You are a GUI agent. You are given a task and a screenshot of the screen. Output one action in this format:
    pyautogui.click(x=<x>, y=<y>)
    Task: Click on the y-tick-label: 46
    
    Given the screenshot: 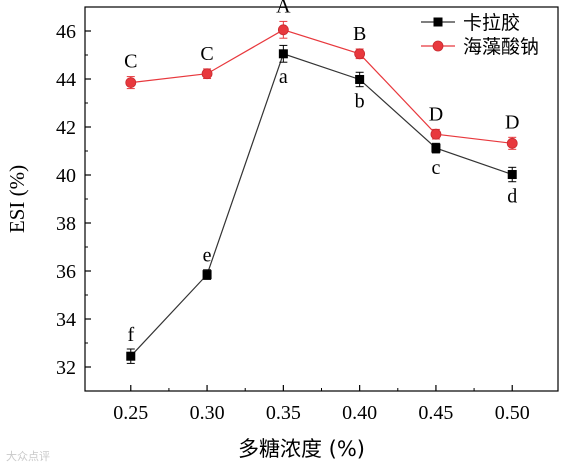 What is the action you would take?
    pyautogui.click(x=66, y=32)
    